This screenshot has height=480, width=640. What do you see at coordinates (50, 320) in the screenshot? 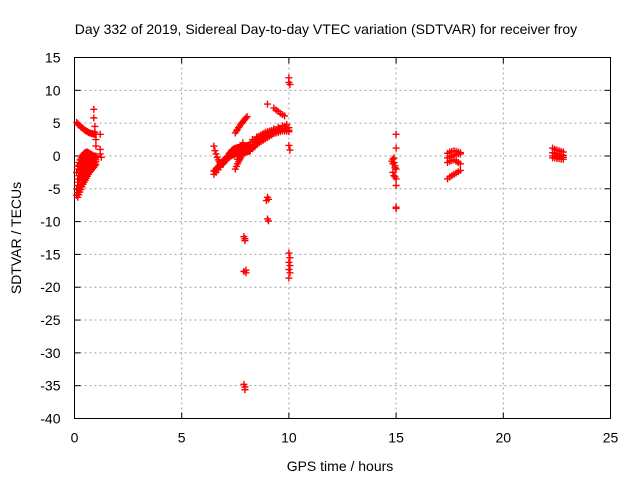
I see `y-tick-label: -25` at bounding box center [50, 320].